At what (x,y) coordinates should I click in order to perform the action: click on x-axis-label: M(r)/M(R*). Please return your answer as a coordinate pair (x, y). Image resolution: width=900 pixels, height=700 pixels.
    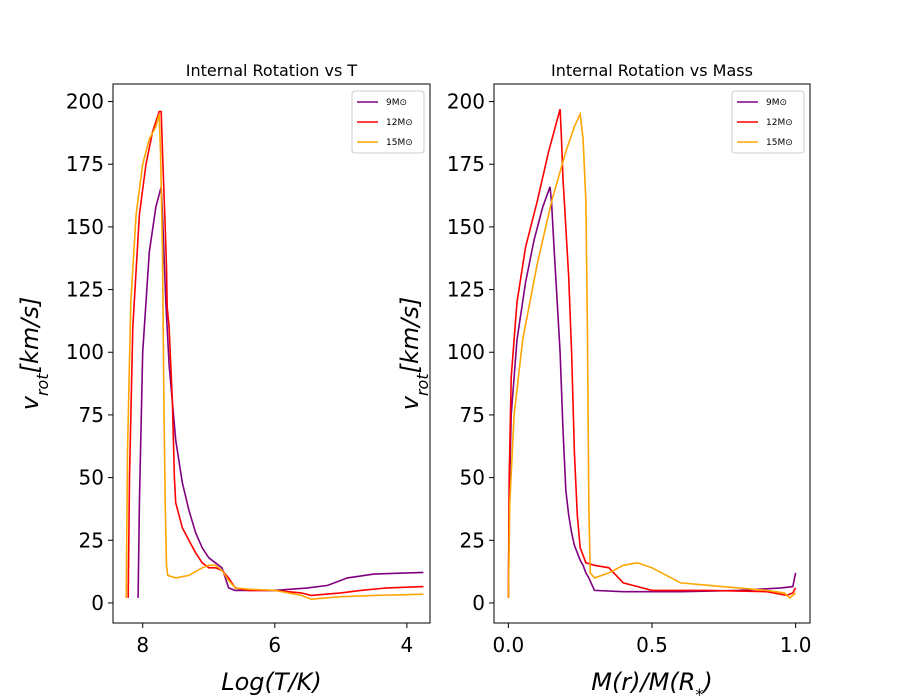
    Looking at the image, I should click on (652, 684).